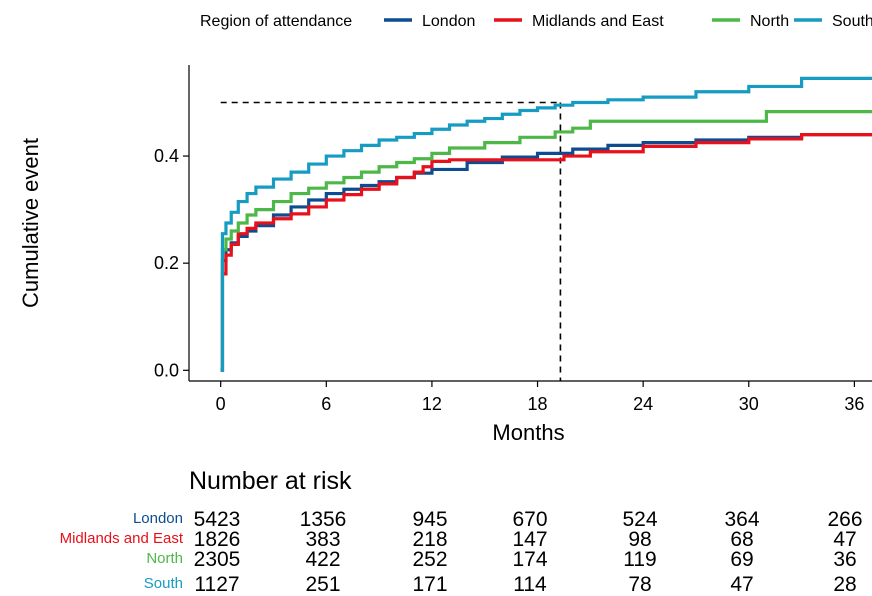  I want to click on risk-value-midlands-and-east: 68, so click(741, 539).